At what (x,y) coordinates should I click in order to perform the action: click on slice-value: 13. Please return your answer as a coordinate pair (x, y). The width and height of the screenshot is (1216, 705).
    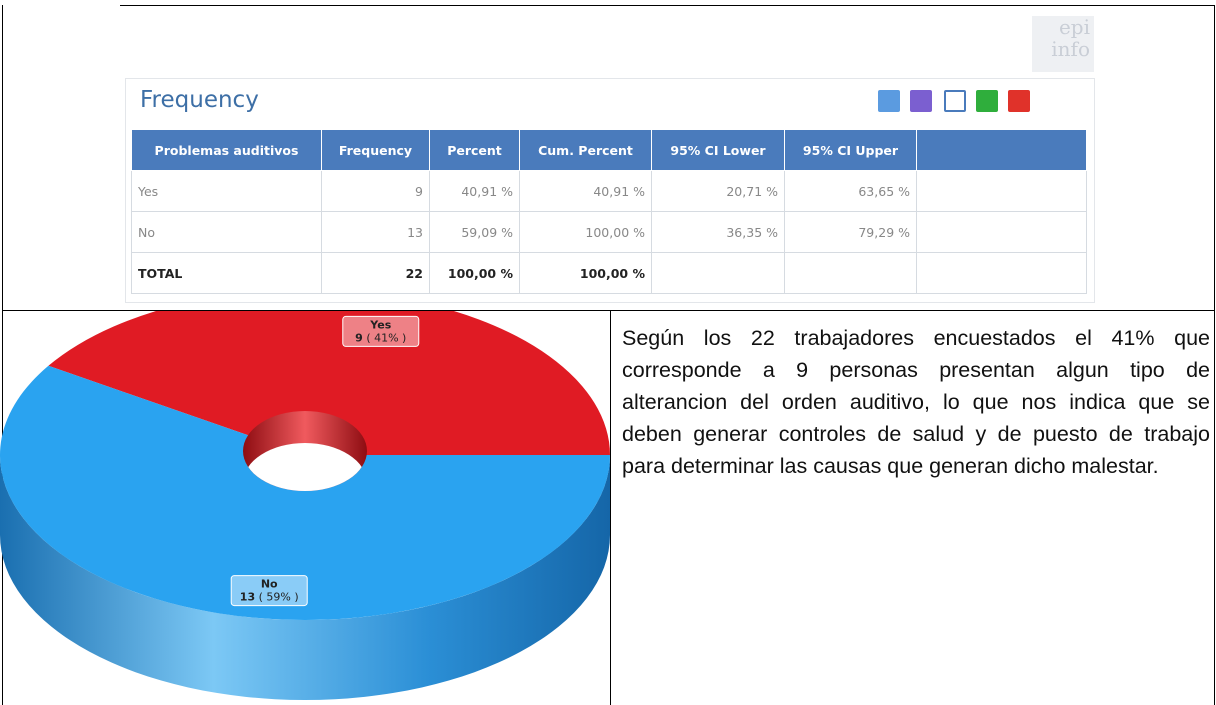
    Looking at the image, I should click on (247, 597).